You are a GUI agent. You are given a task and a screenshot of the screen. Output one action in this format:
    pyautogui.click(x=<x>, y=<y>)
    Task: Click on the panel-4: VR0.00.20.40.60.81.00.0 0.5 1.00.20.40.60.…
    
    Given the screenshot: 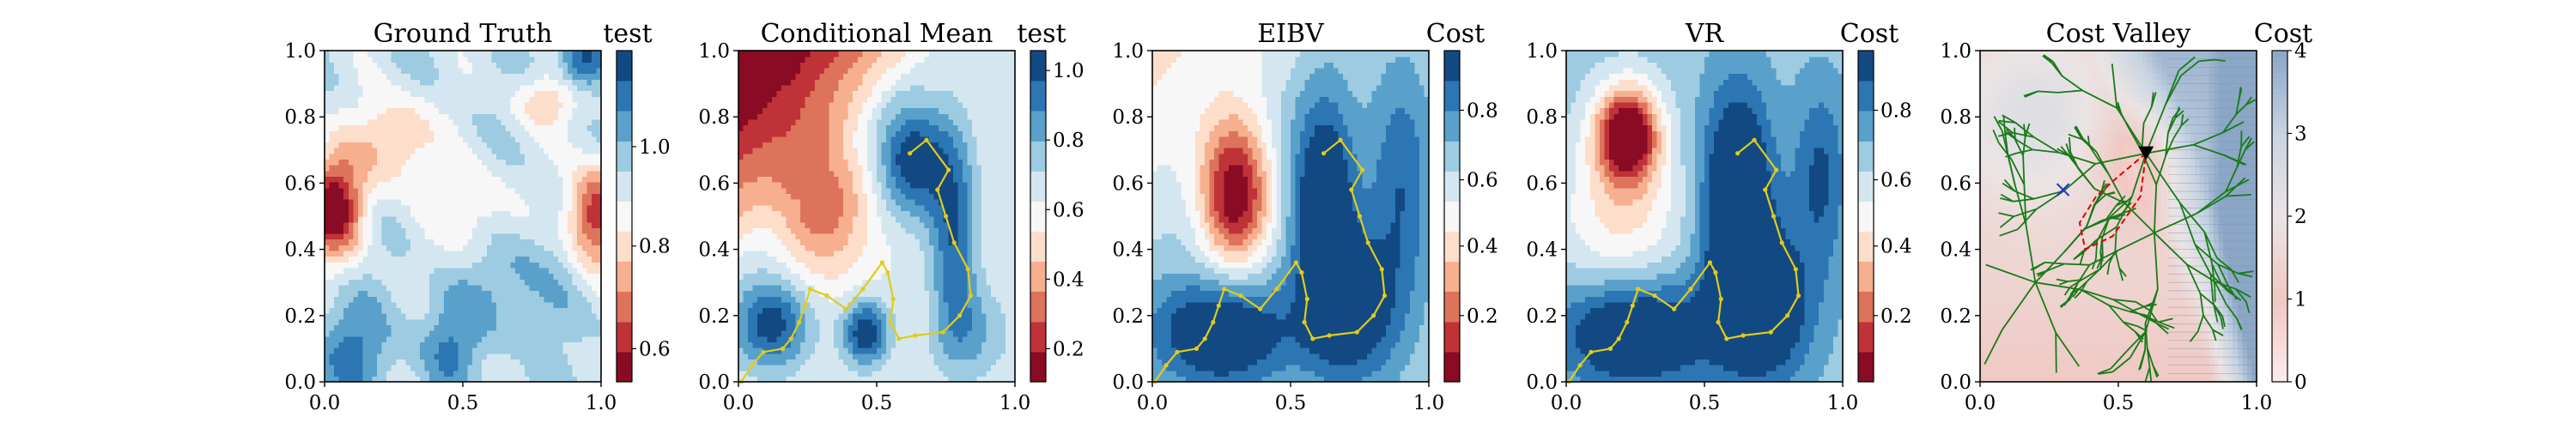 What is the action you would take?
    pyautogui.click(x=1718, y=216)
    